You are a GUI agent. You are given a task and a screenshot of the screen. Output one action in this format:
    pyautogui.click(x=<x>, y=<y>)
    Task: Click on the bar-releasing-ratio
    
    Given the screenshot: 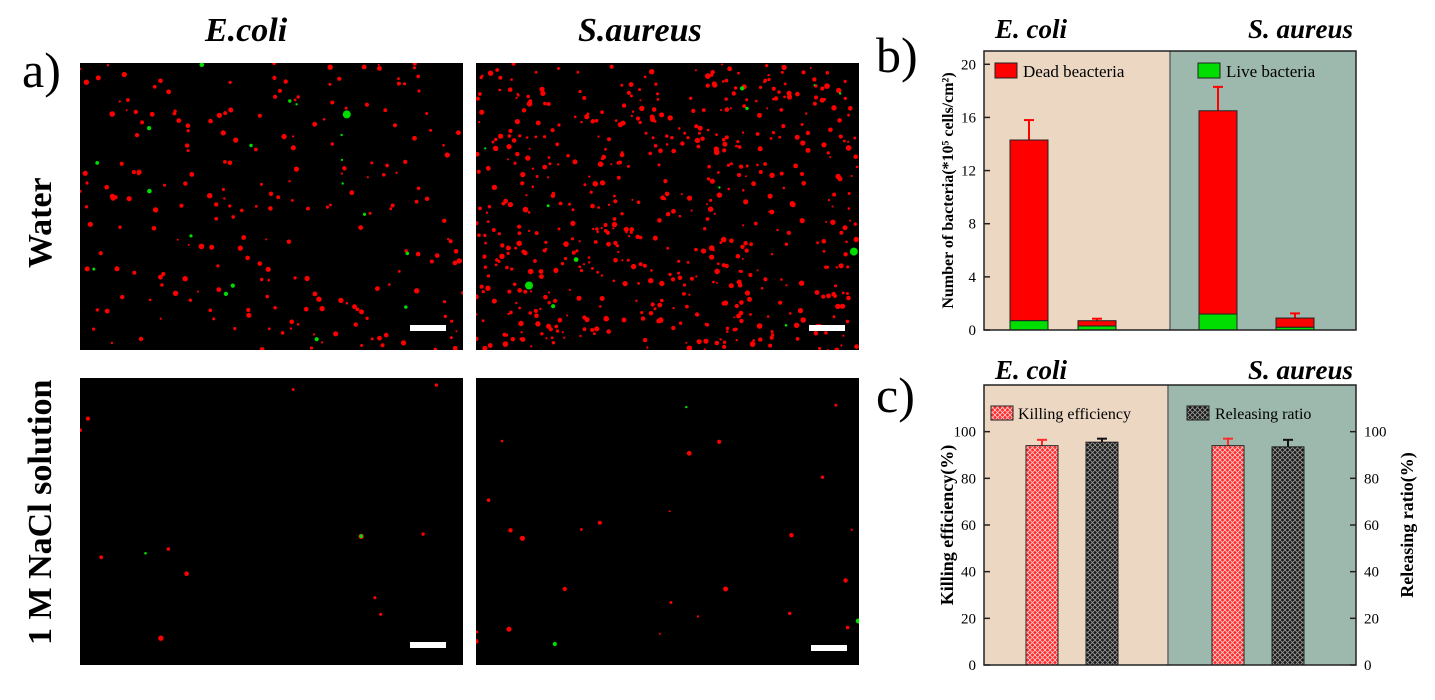 What is the action you would take?
    pyautogui.click(x=1102, y=553)
    